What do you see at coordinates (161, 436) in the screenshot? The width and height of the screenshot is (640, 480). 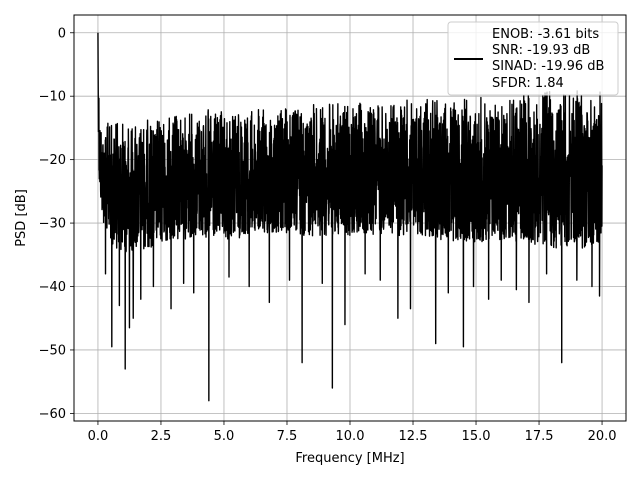 I see `x-tick-label: 2.5` at bounding box center [161, 436].